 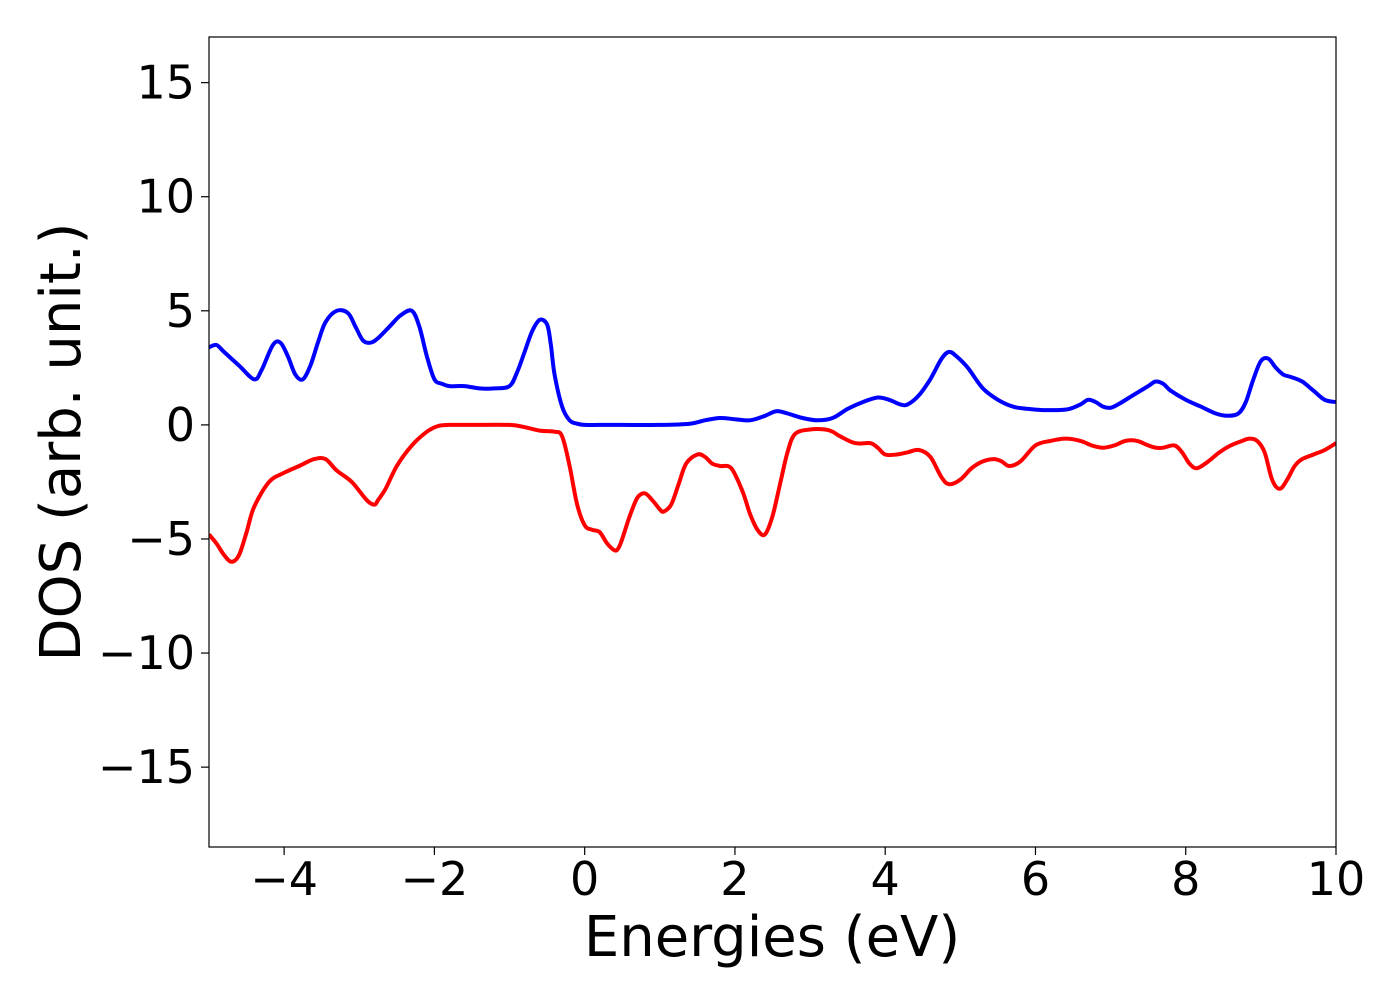 What do you see at coordinates (61, 441) in the screenshot?
I see `y-axis-label: DOS (arb. unit.)` at bounding box center [61, 441].